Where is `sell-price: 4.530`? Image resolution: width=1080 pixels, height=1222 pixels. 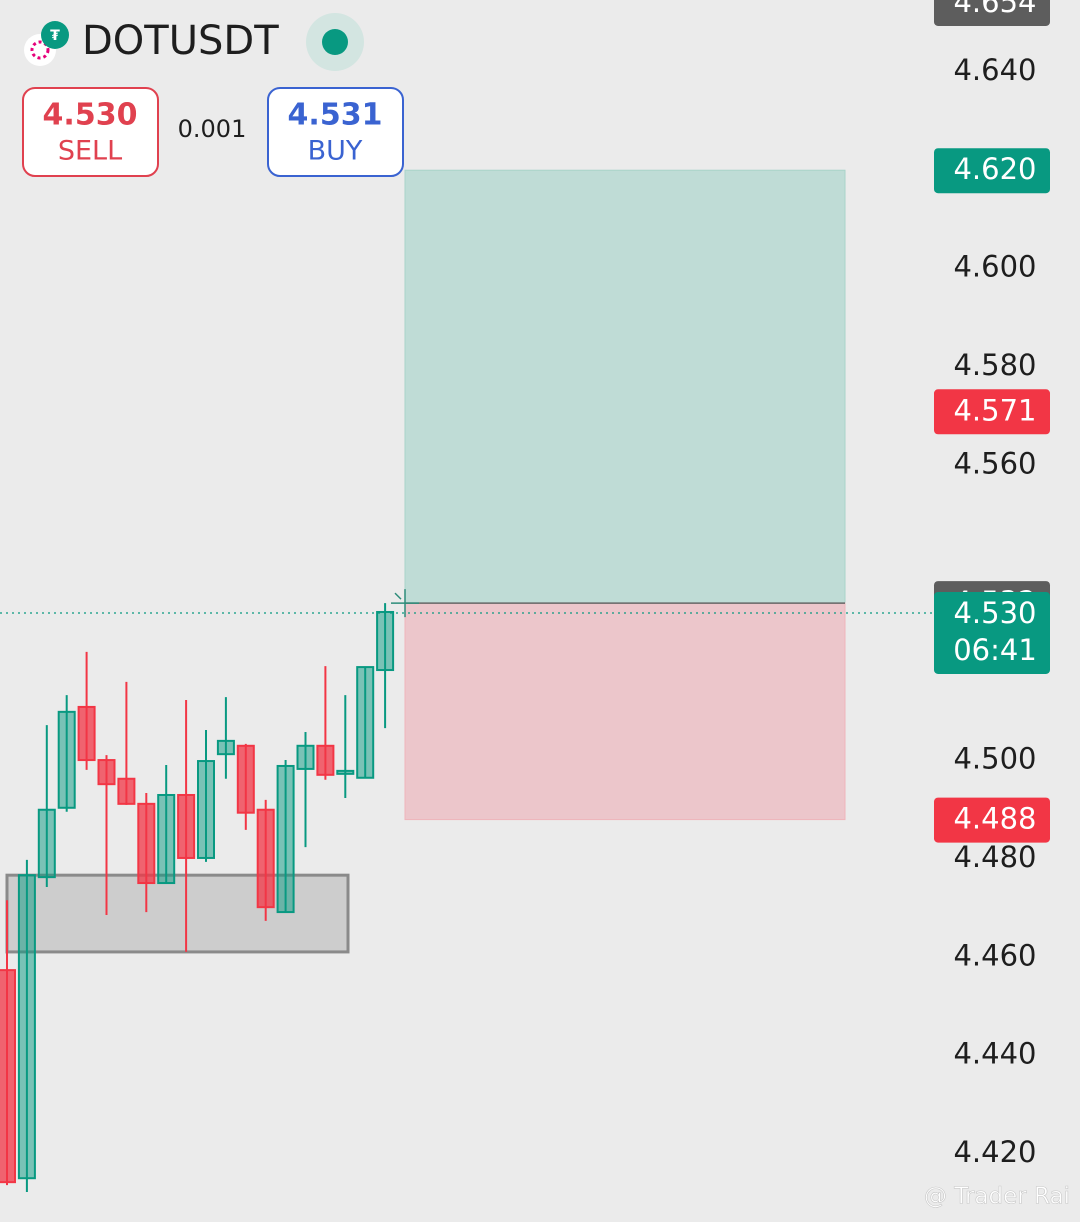 sell-price: 4.530 is located at coordinates (90, 115).